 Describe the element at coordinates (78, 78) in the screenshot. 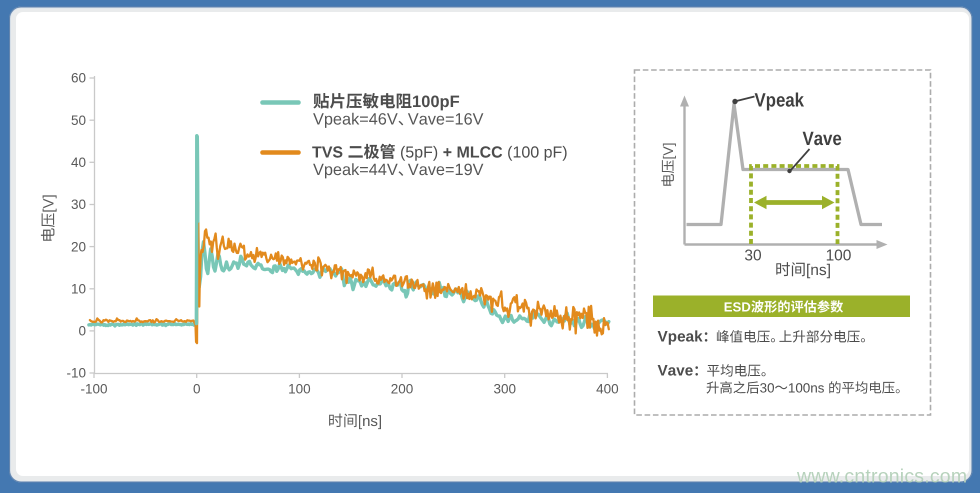

I see `svg-text: 60` at that location.